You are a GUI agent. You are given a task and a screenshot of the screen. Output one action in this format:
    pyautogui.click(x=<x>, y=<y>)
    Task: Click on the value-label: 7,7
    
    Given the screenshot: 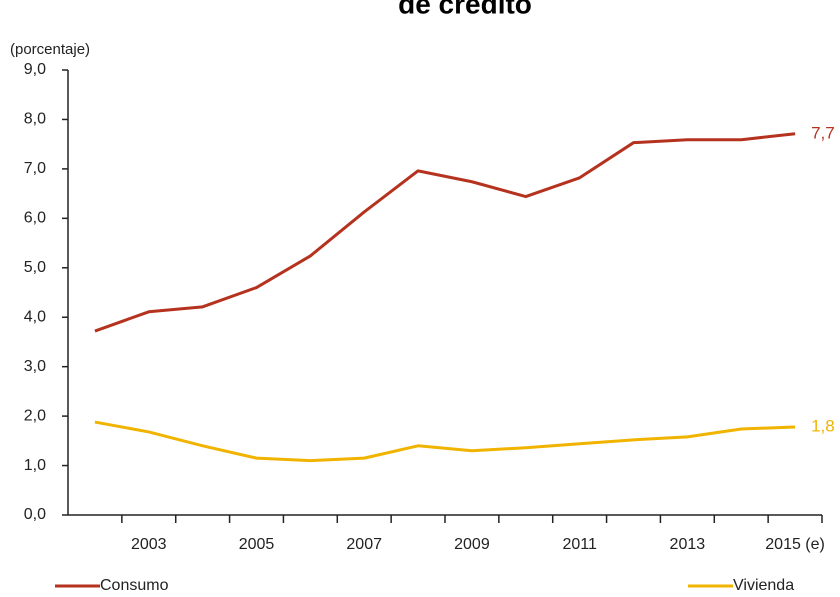 What is the action you would take?
    pyautogui.click(x=823, y=132)
    